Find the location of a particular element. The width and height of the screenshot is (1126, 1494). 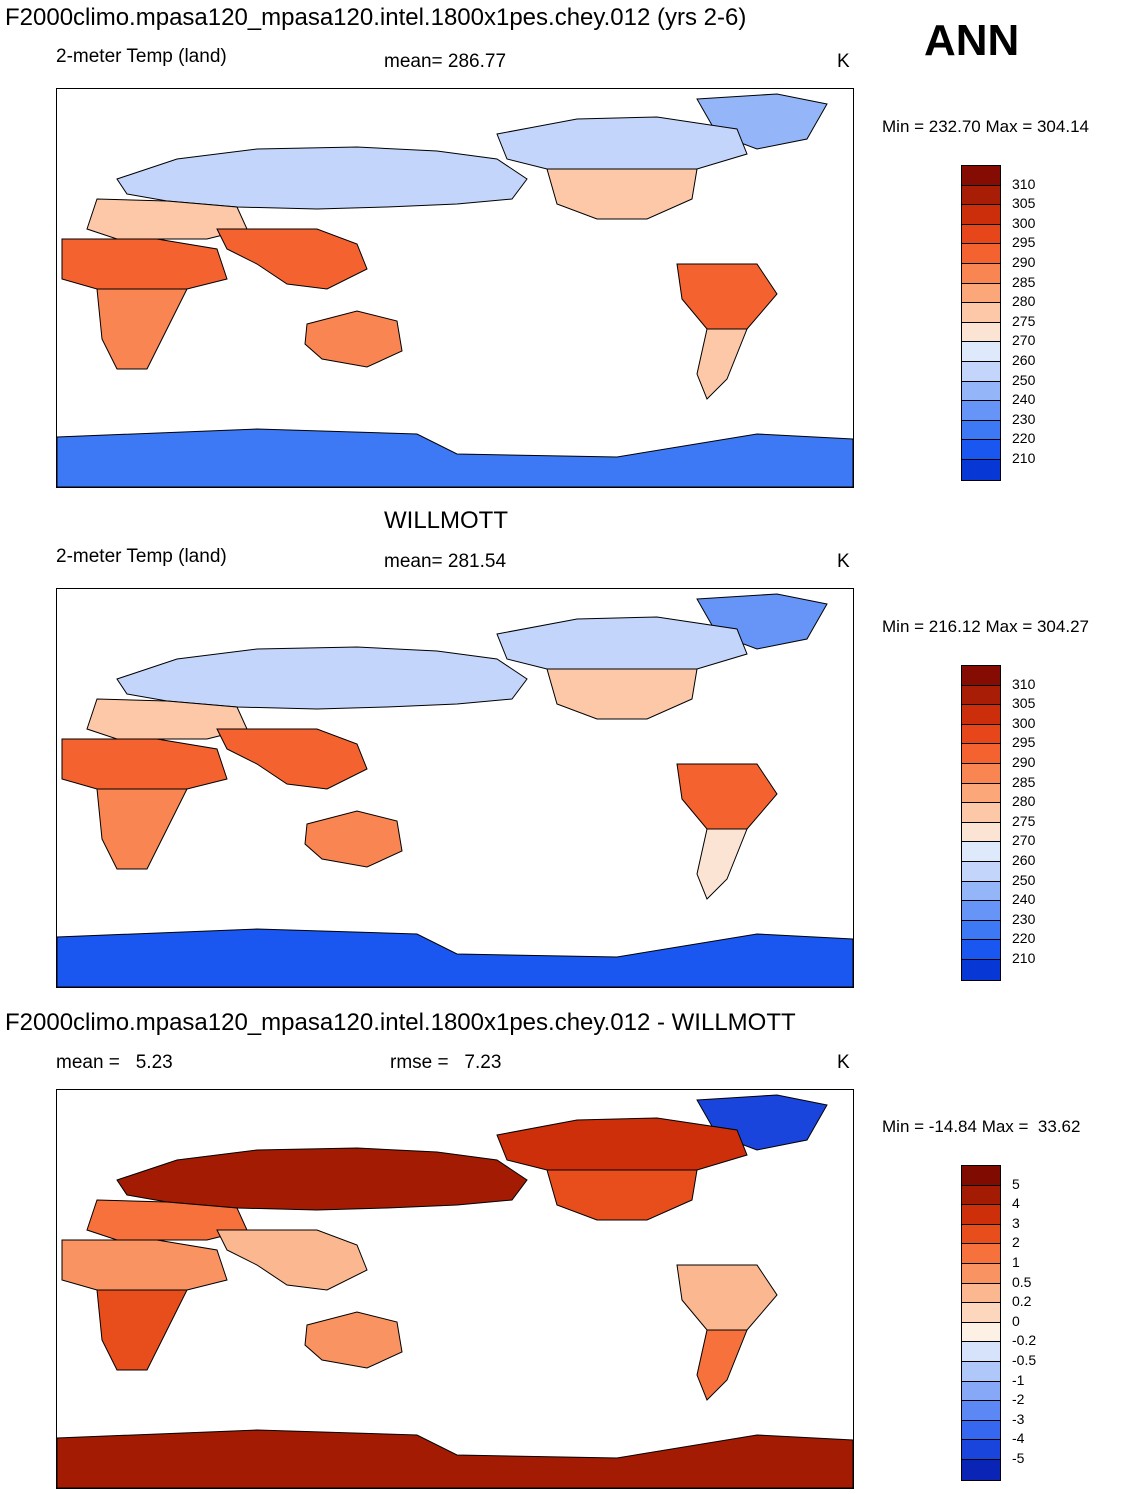

panel1-mean-label: mean= 286.77 is located at coordinates (445, 61).